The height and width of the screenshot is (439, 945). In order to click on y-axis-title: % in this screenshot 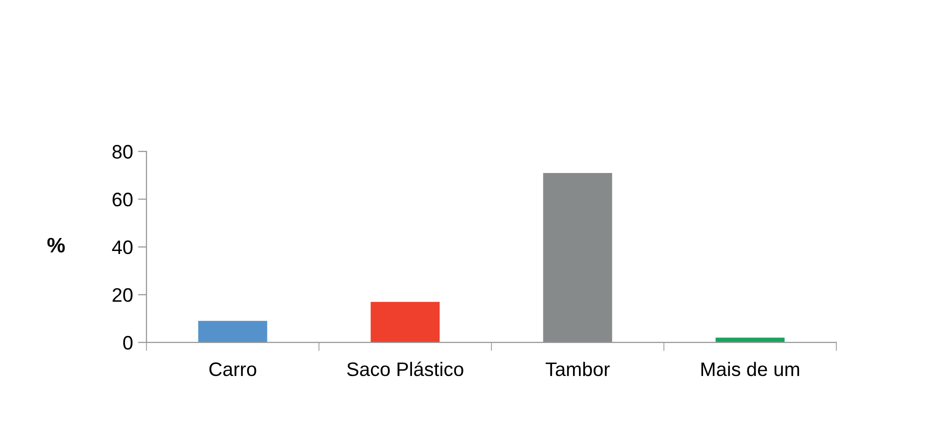, I will do `click(56, 245)`.